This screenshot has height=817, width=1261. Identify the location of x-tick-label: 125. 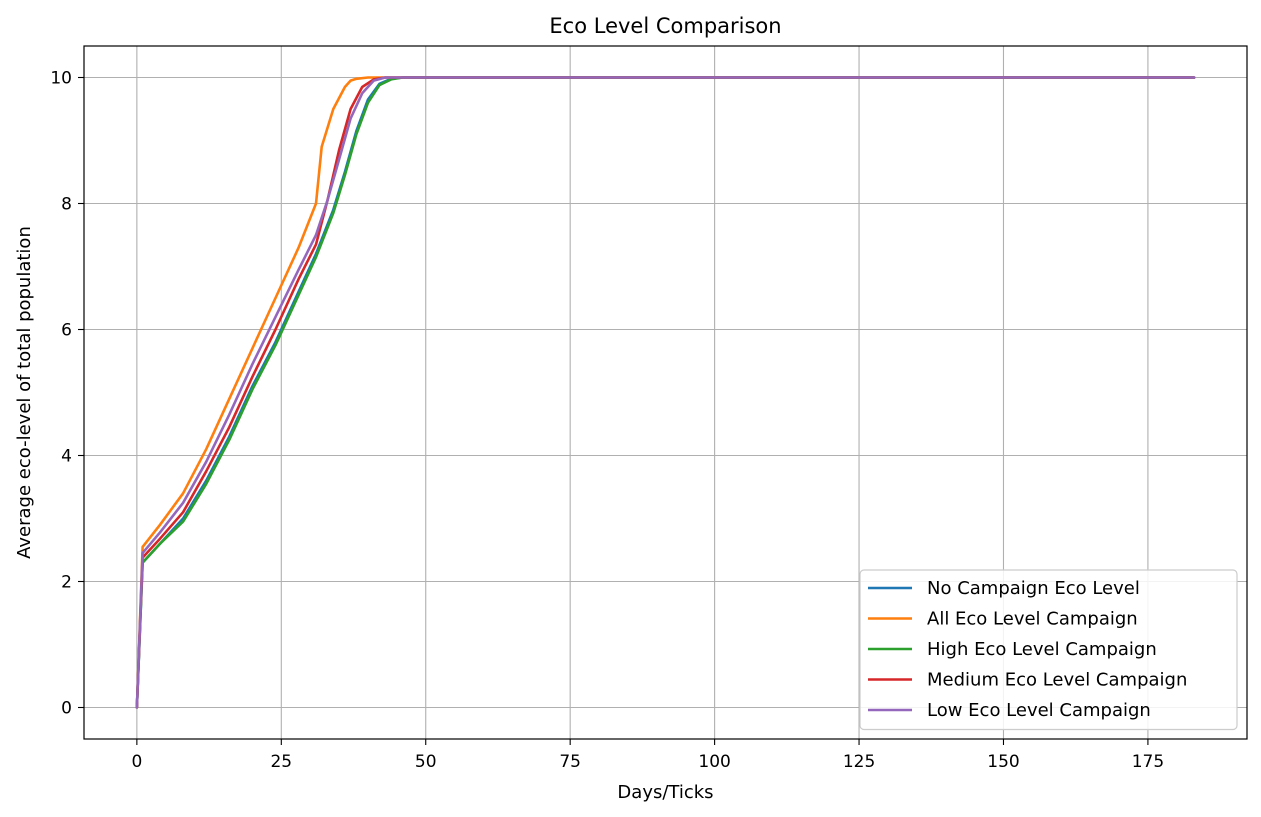
(859, 762).